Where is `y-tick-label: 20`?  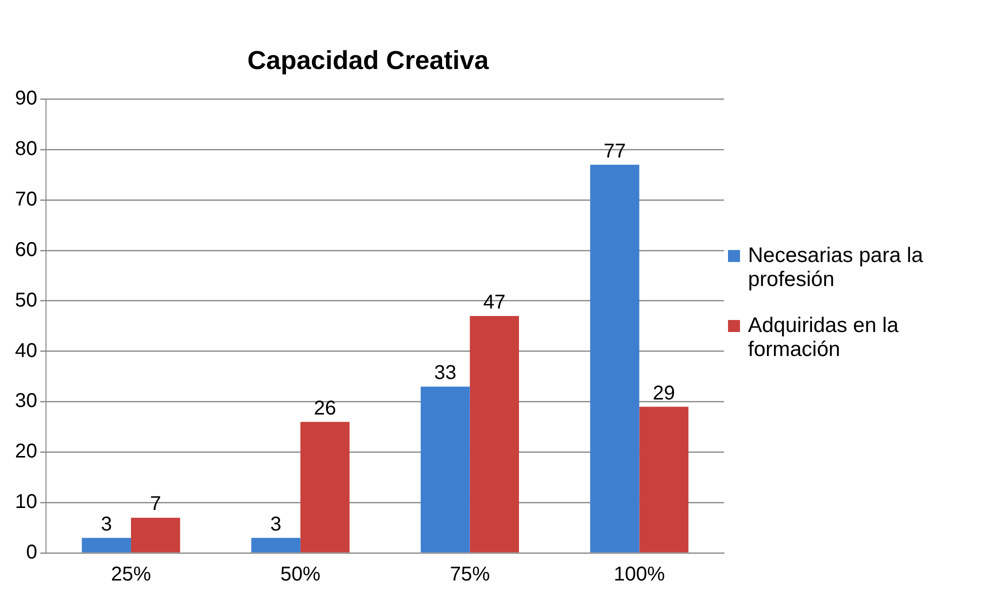 y-tick-label: 20 is located at coordinates (26, 451).